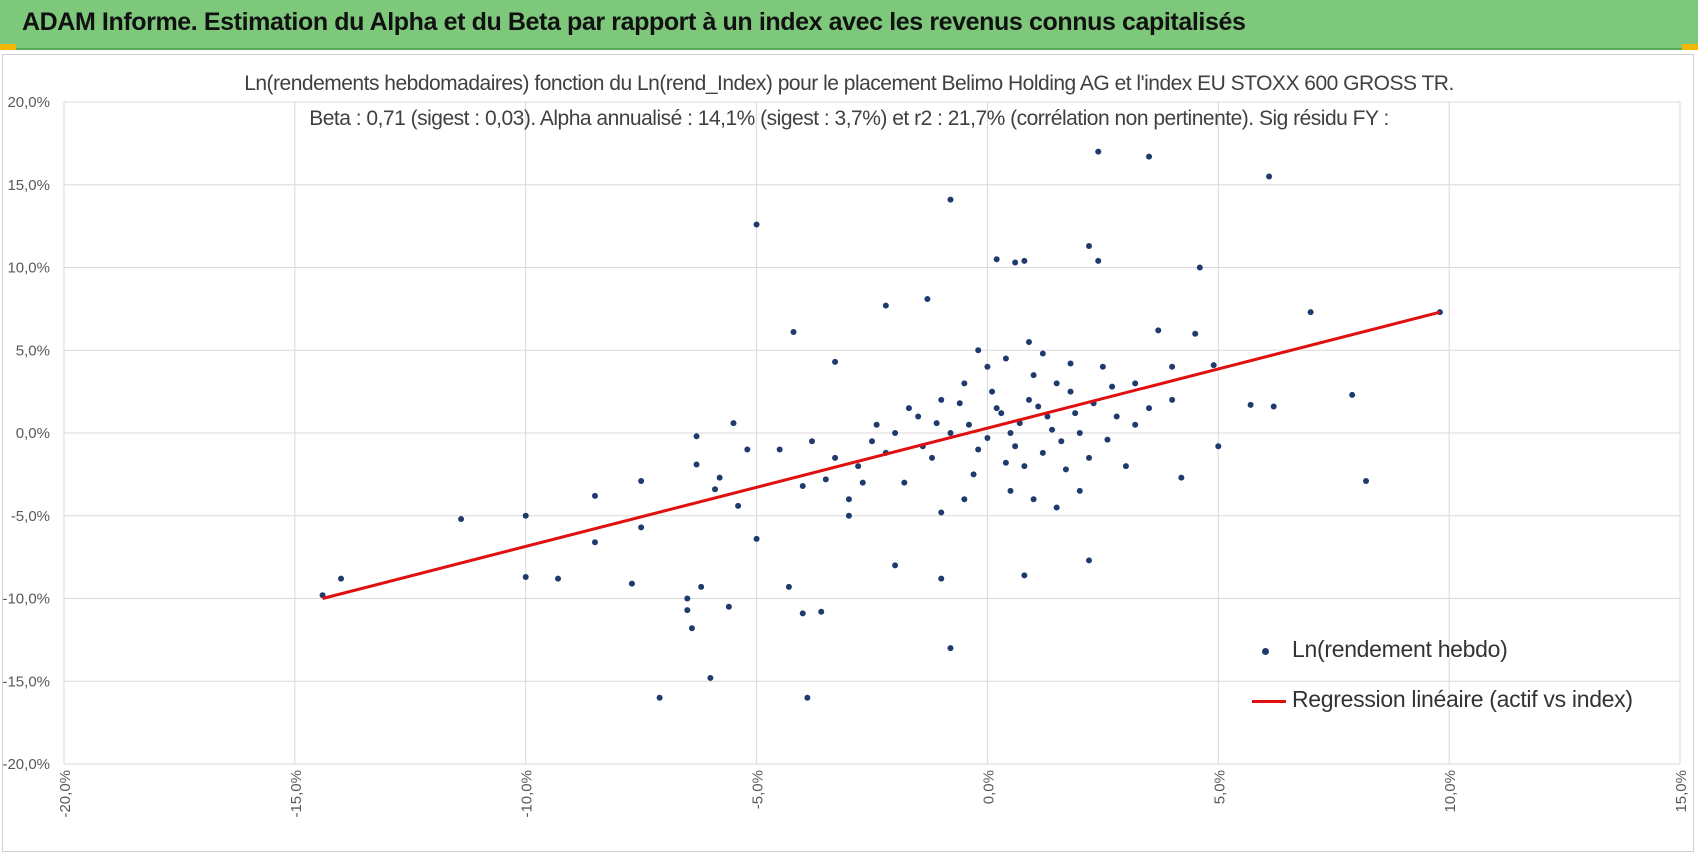 The height and width of the screenshot is (856, 1698). I want to click on banner-corner-right, so click(1690, 47).